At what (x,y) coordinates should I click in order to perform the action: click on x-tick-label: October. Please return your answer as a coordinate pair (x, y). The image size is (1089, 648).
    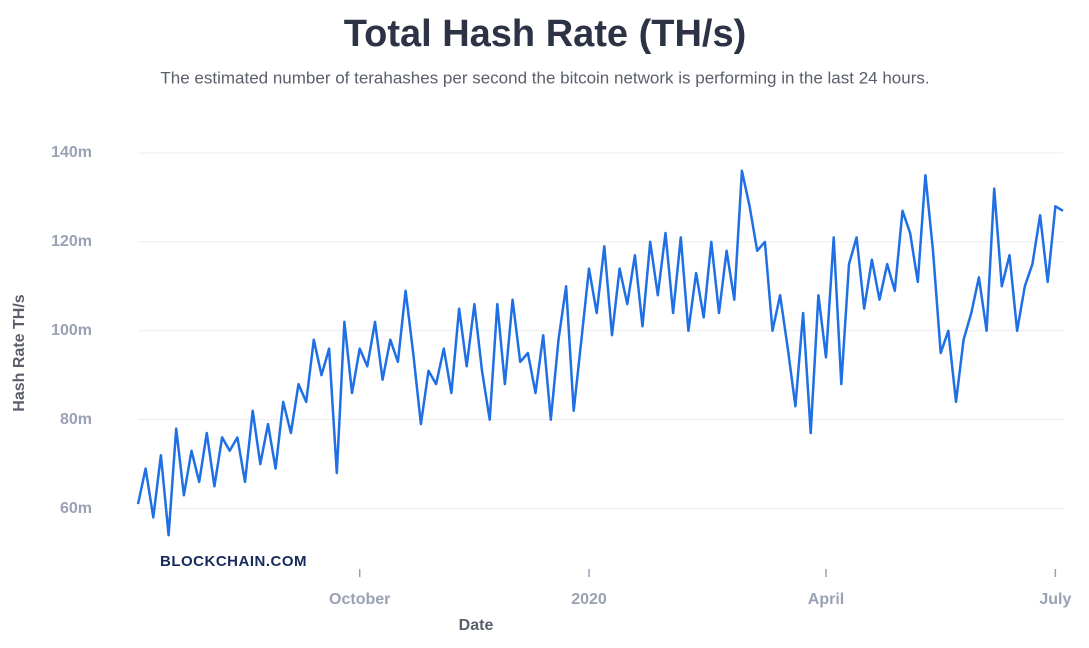
    Looking at the image, I should click on (359, 599).